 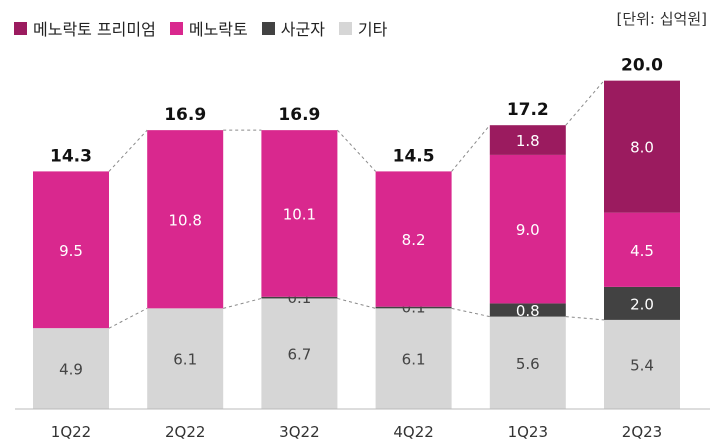 I want to click on legend-label-premium: 메노락토 프리미엄, so click(x=94, y=29).